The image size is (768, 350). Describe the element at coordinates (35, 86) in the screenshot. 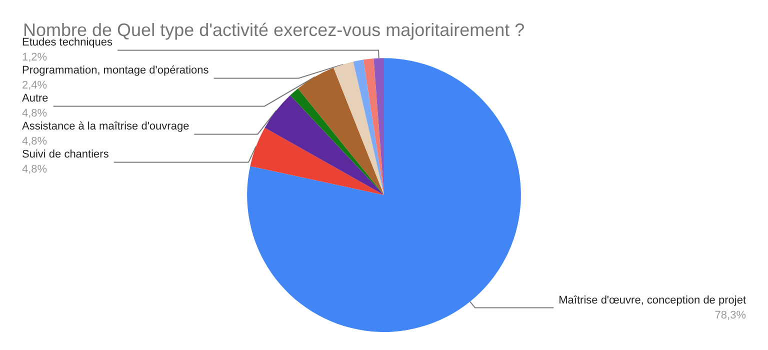

I see `data-label: 2,4%` at that location.